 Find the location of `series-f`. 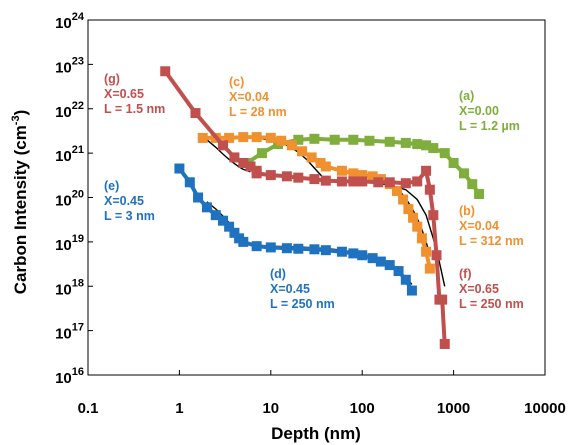

series-f is located at coordinates (350, 257).